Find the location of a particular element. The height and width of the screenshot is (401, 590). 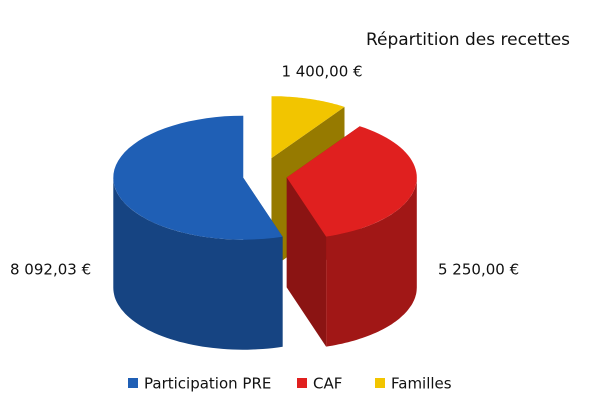

legend-label: CAF is located at coordinates (327, 384).